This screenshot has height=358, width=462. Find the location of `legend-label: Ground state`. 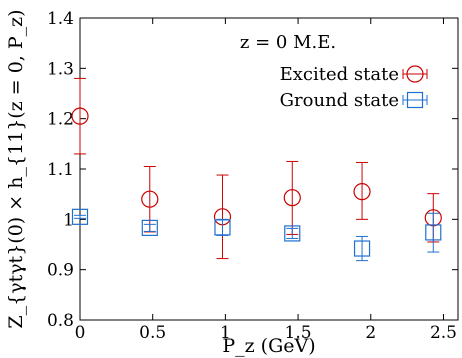

legend-label: Ground state is located at coordinates (339, 100).